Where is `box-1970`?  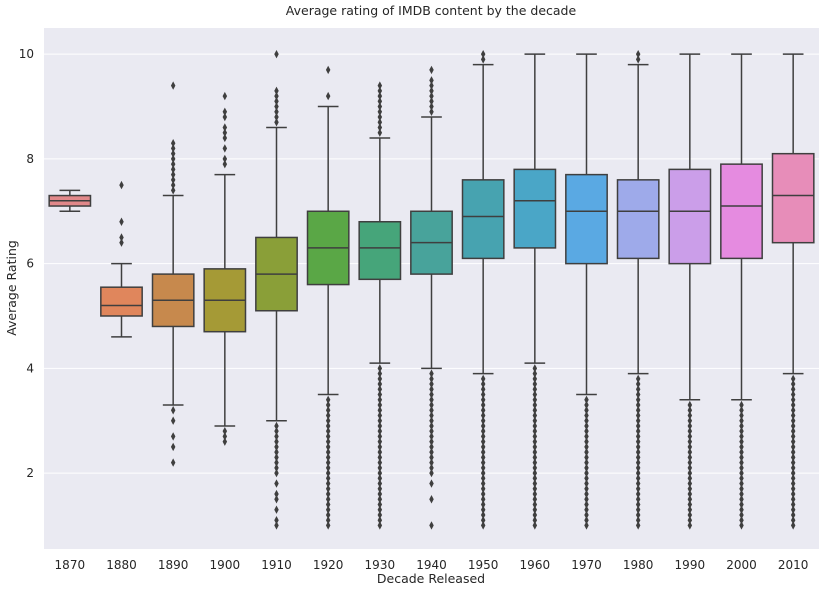 box-1970 is located at coordinates (586, 291).